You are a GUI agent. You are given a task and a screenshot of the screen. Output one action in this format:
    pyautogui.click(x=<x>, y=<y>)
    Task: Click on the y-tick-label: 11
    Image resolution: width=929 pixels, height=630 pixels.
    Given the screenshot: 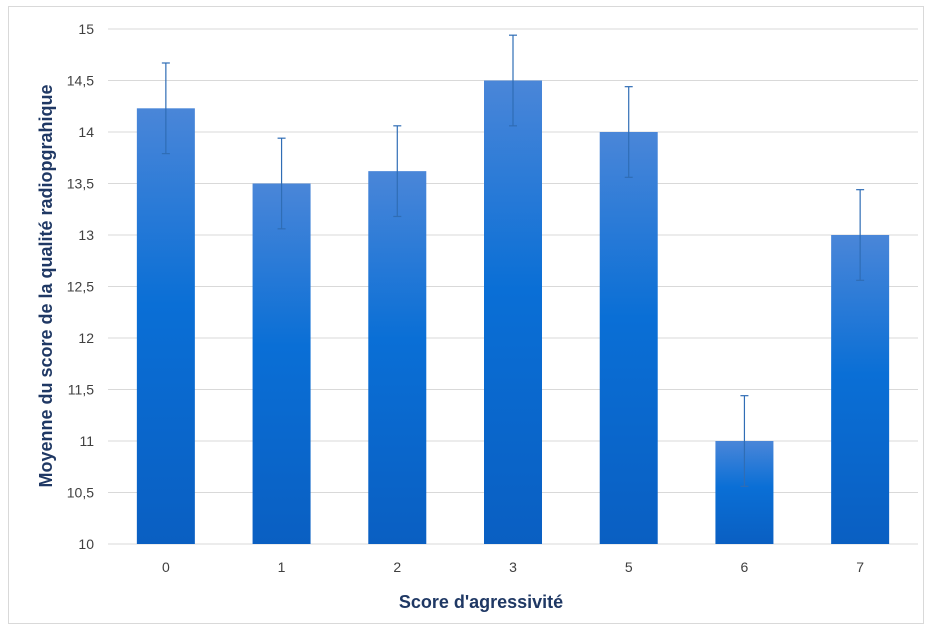 What is the action you would take?
    pyautogui.click(x=86, y=441)
    